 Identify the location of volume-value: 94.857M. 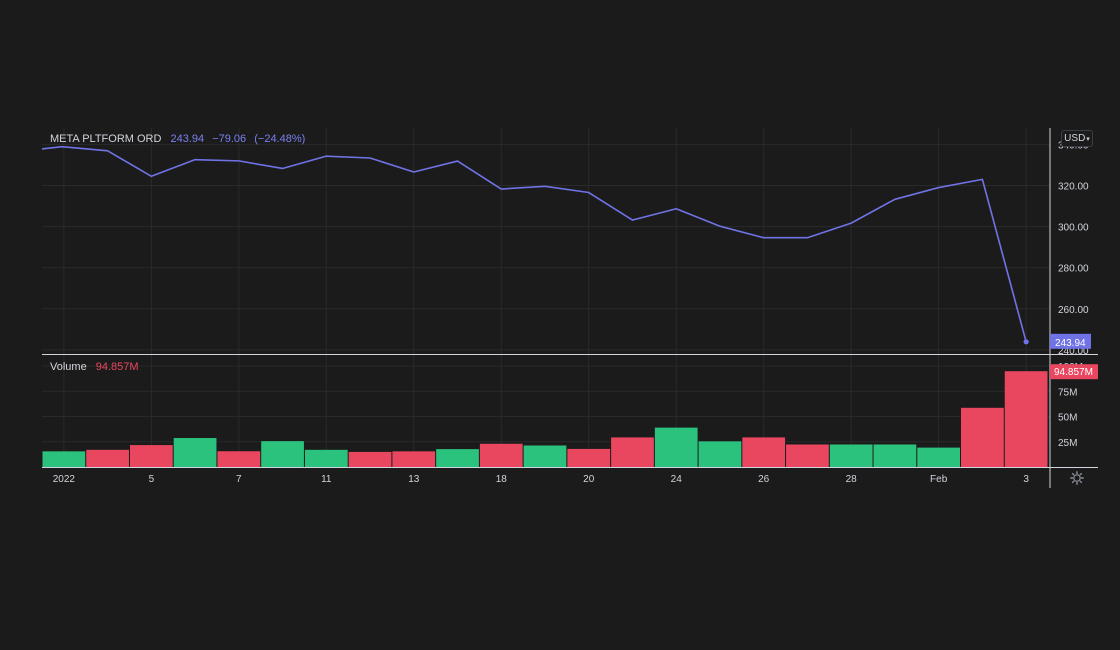
(117, 367).